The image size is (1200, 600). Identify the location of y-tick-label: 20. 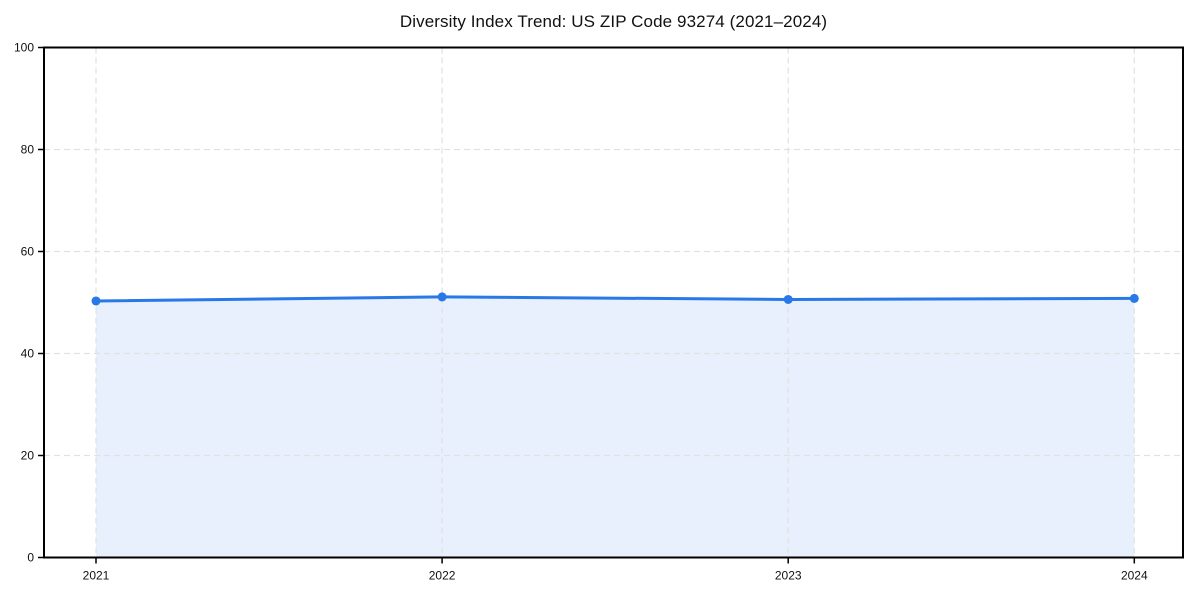
(28, 456).